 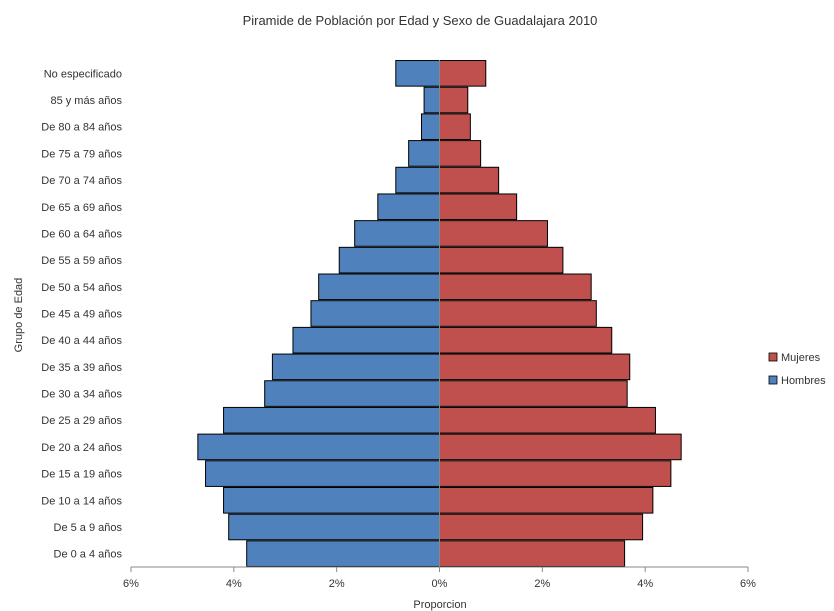 I want to click on category-label: De 10 a 14 años, so click(x=81, y=501).